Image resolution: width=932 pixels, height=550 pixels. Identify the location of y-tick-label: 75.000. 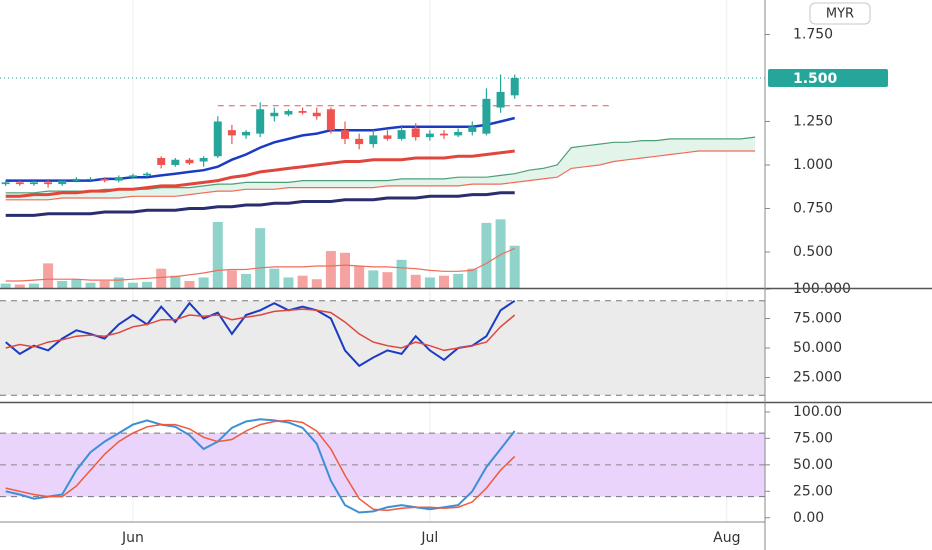
(817, 319).